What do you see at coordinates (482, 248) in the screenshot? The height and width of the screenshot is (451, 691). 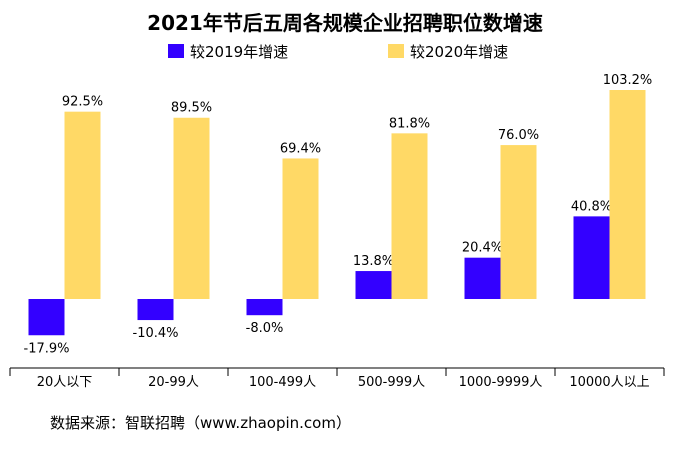 I see `data-label: 20.4%` at bounding box center [482, 248].